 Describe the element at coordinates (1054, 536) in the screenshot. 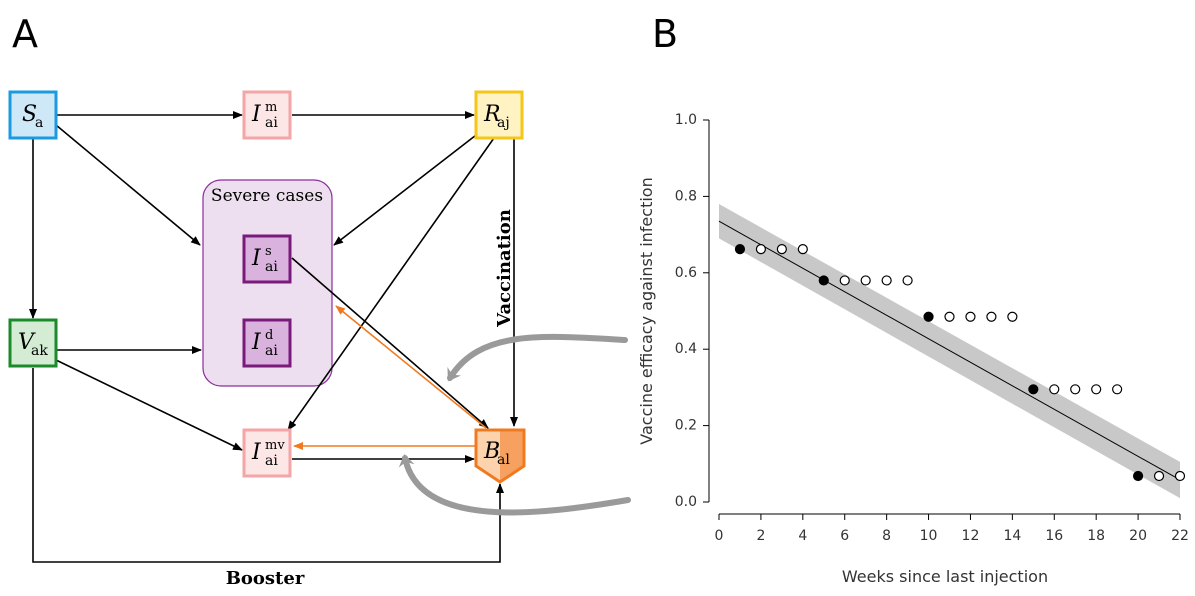

I see `x-tick-label: 16` at that location.